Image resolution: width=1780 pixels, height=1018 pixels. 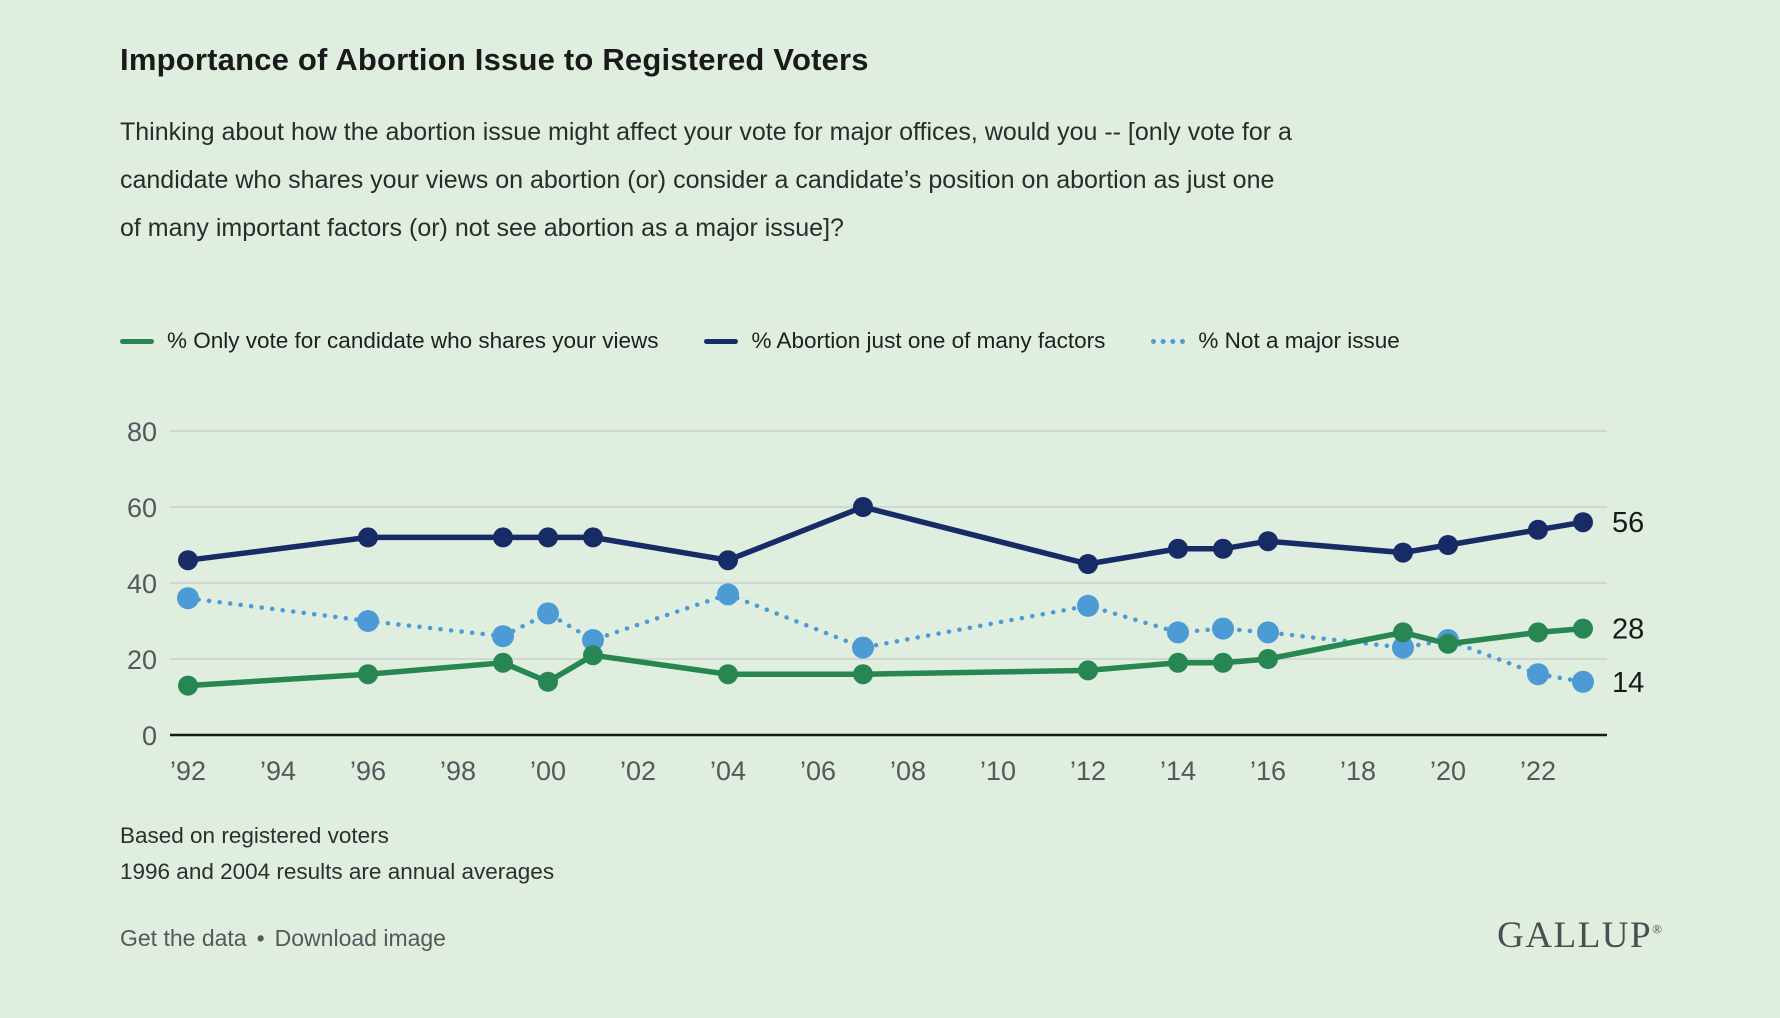 I want to click on x-tick-label: ’04, so click(x=728, y=771).